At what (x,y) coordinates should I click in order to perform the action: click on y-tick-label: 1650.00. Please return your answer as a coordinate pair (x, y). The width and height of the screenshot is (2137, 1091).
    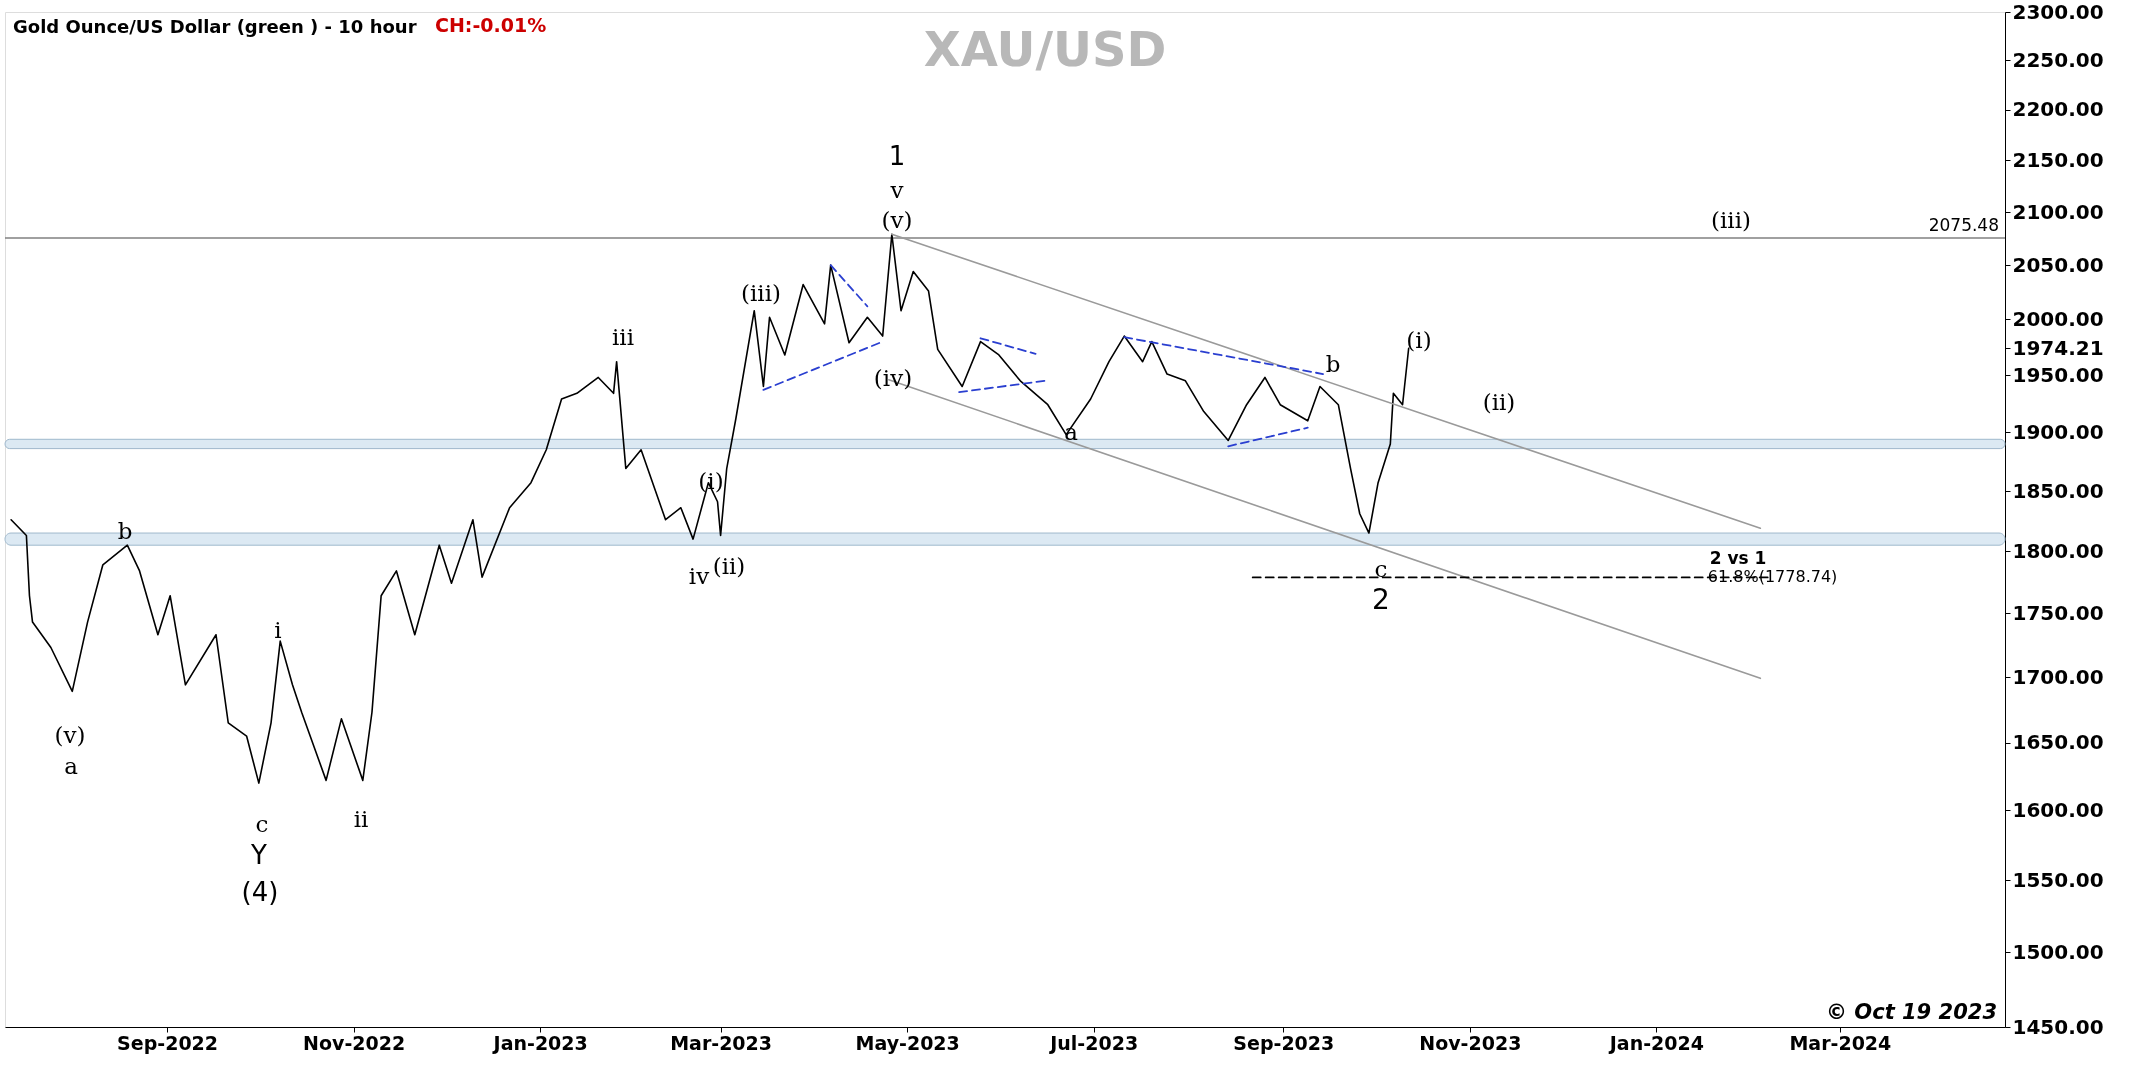
    Looking at the image, I should click on (2058, 742).